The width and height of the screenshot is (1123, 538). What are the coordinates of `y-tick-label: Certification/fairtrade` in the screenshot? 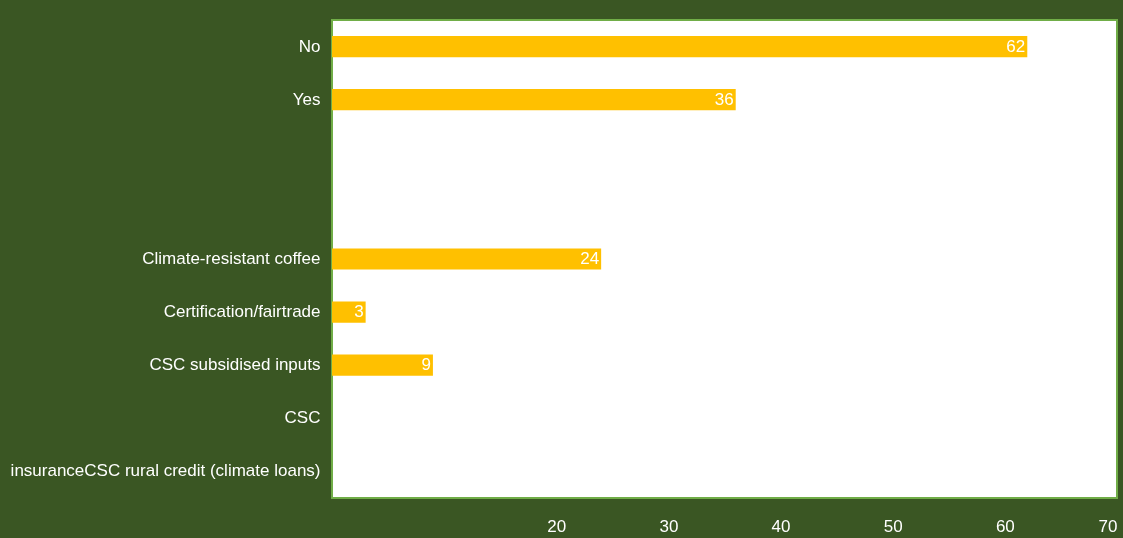 It's located at (242, 312).